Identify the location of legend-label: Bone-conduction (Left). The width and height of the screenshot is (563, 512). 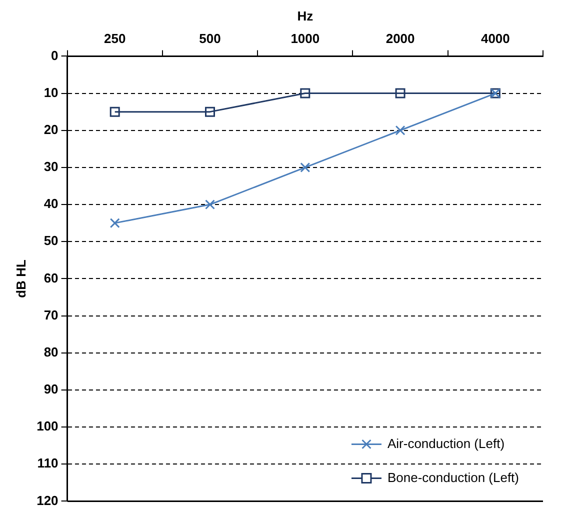
(453, 477).